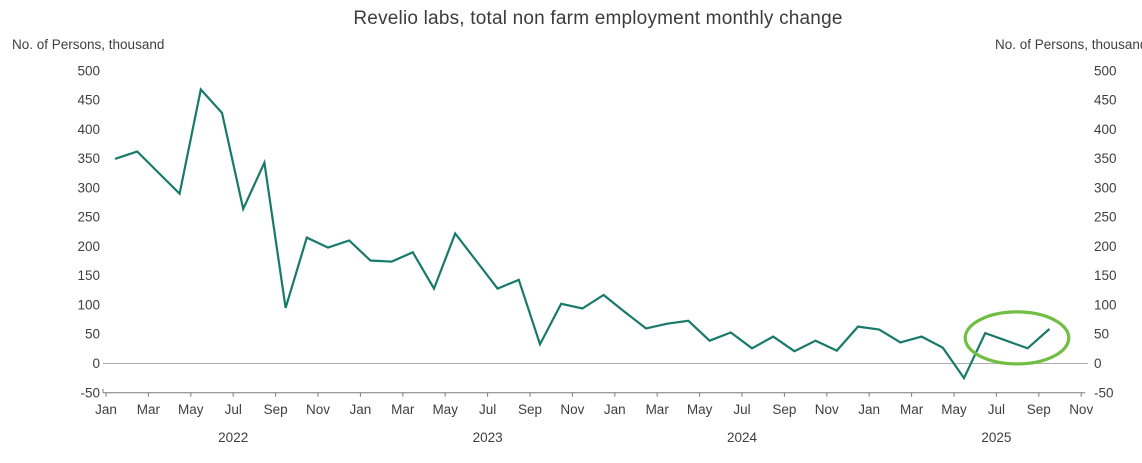  I want to click on x-axis, so click(594, 392).